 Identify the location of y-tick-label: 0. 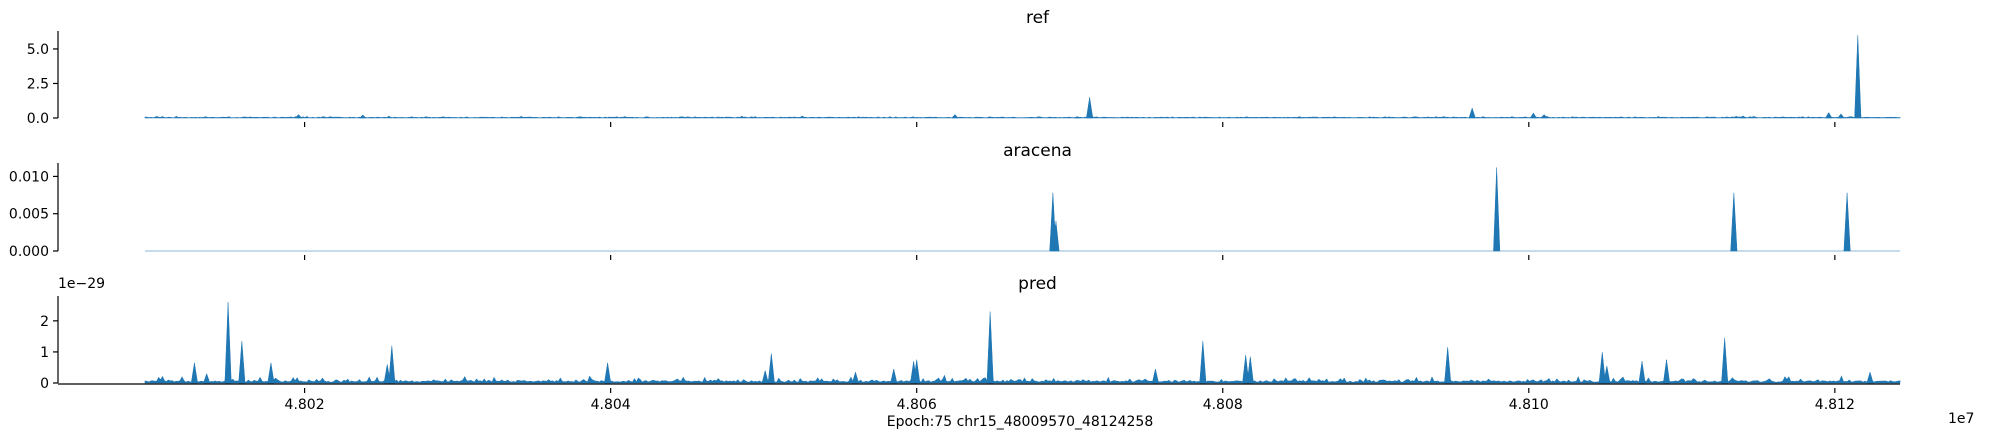
(44, 384).